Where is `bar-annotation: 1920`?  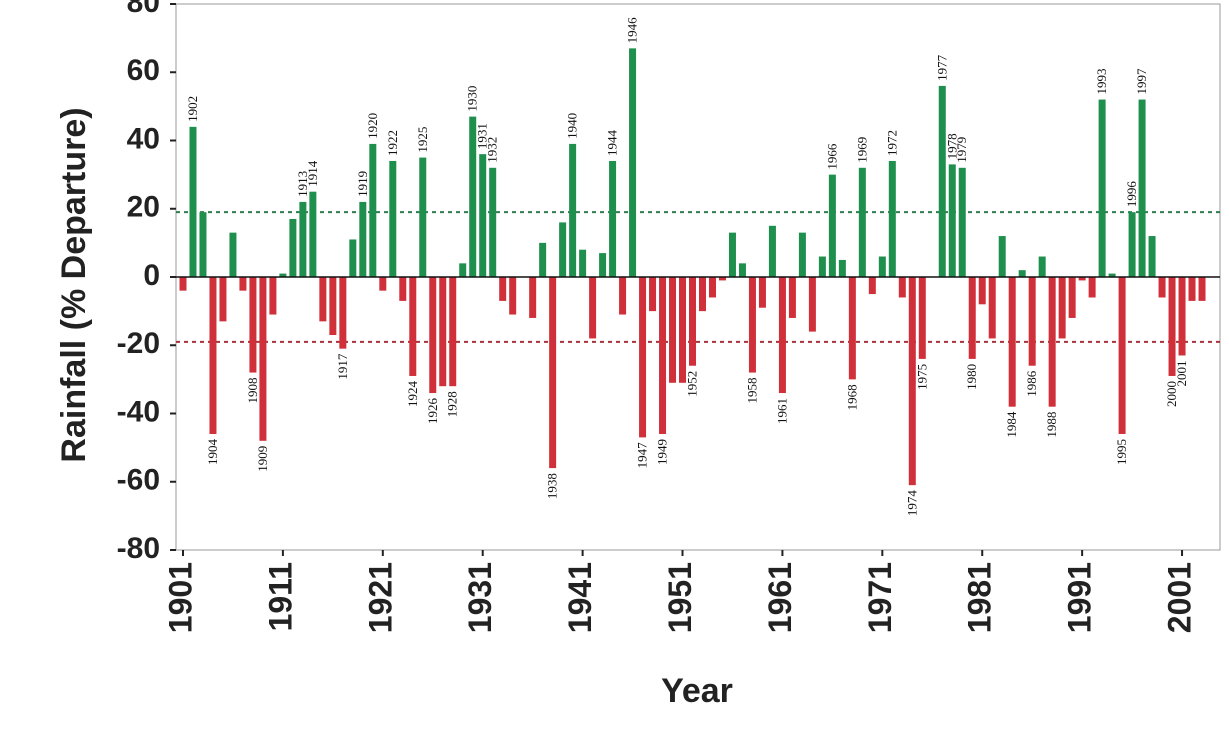
bar-annotation: 1920 is located at coordinates (372, 126).